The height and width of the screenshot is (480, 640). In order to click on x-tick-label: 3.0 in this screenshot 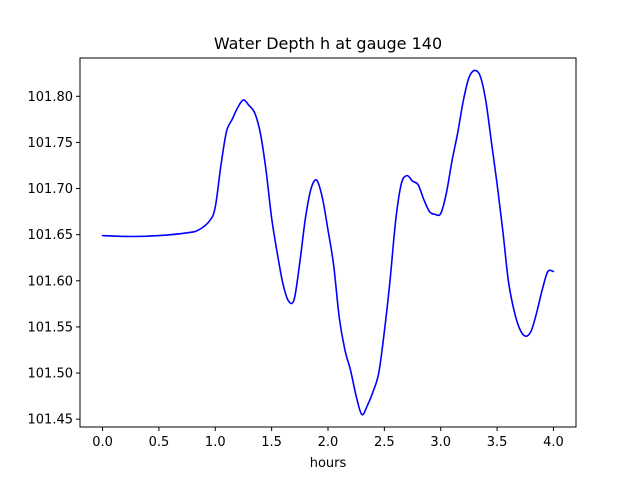, I will do `click(440, 442)`.